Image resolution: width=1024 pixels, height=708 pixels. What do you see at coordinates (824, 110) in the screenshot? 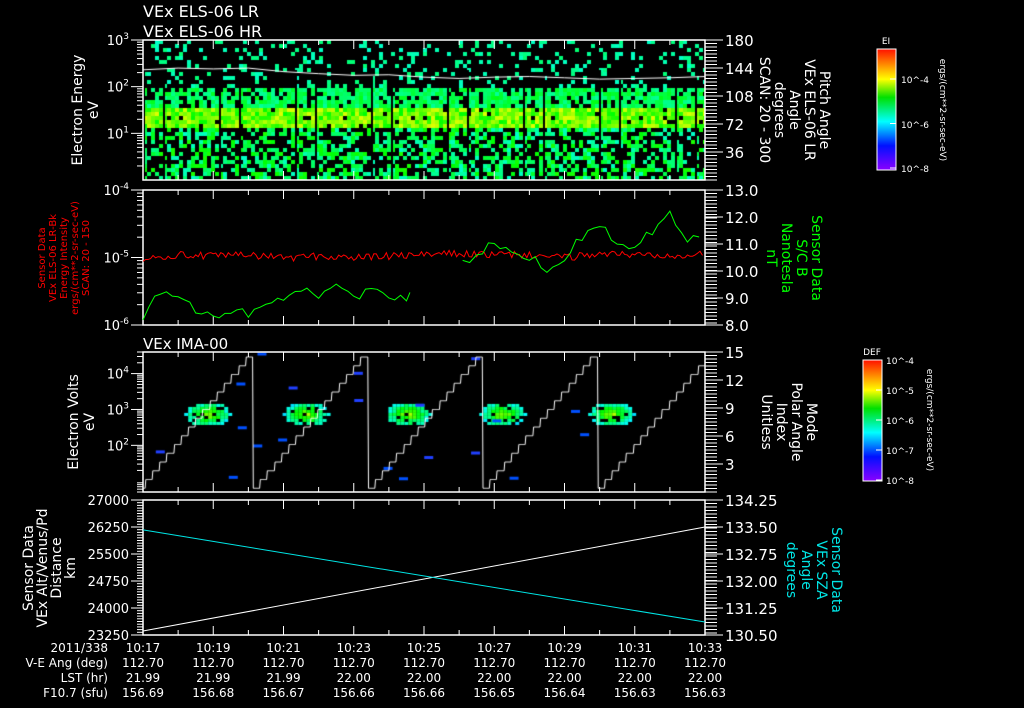
I see `svg-text: Pitch Angle` at bounding box center [824, 110].